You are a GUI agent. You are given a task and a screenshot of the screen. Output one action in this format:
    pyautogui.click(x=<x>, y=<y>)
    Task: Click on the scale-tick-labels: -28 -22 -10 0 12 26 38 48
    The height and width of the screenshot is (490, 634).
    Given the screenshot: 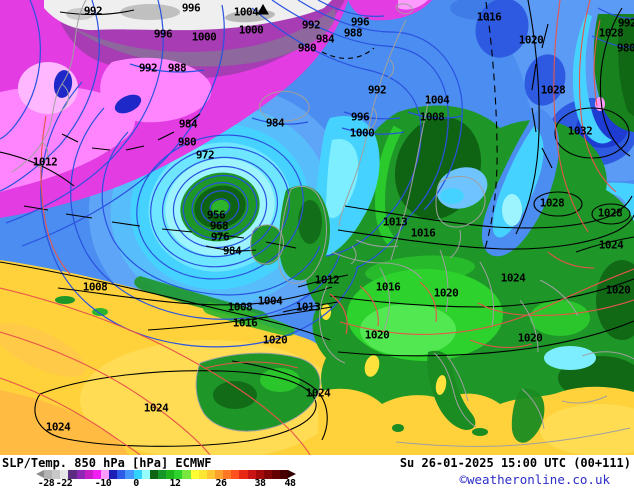 What is the action you would take?
    pyautogui.click(x=317, y=484)
    